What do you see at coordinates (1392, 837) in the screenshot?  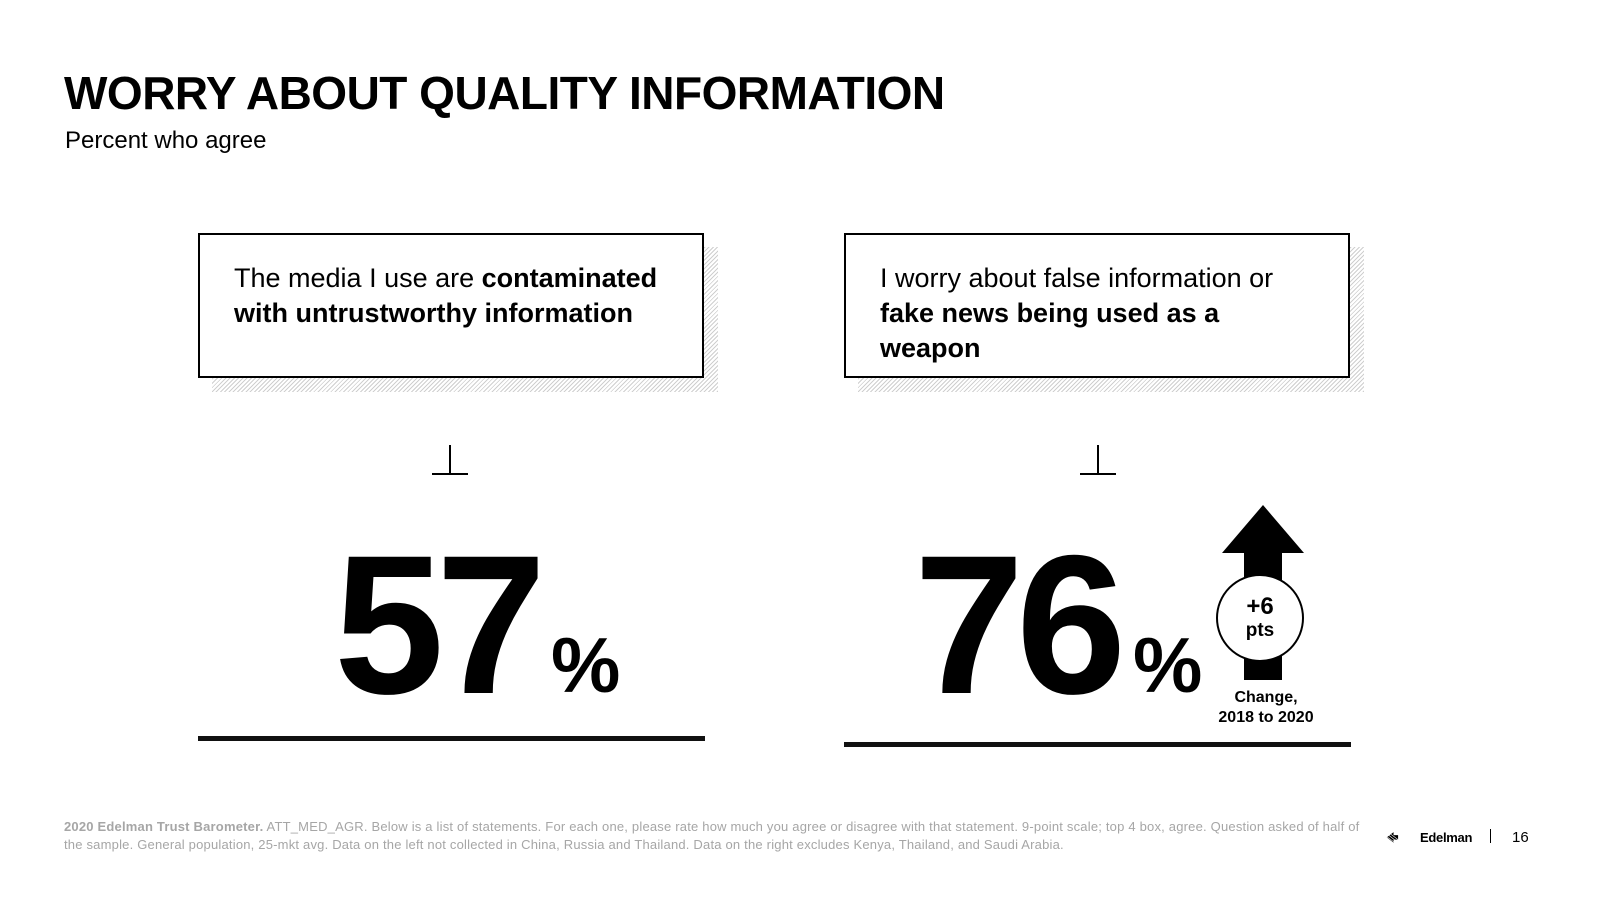 I see `edelman-logo-icon` at bounding box center [1392, 837].